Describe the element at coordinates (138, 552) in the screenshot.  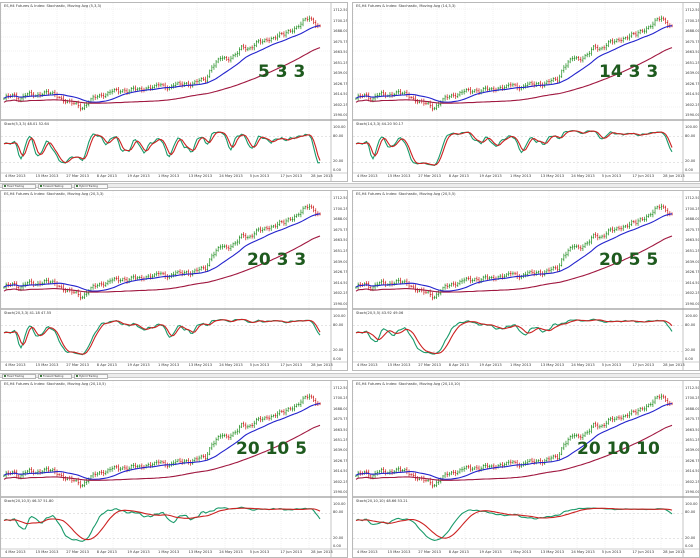
I see `time-scale-label: 19 Apr 2013` at that location.